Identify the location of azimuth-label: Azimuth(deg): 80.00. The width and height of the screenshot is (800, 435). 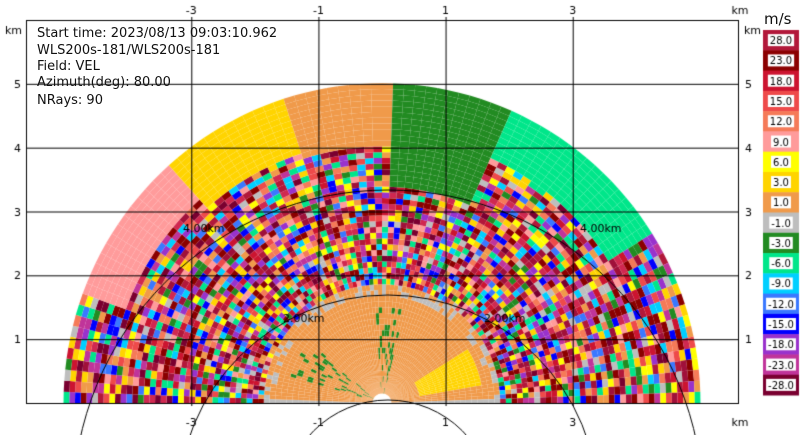
(104, 82).